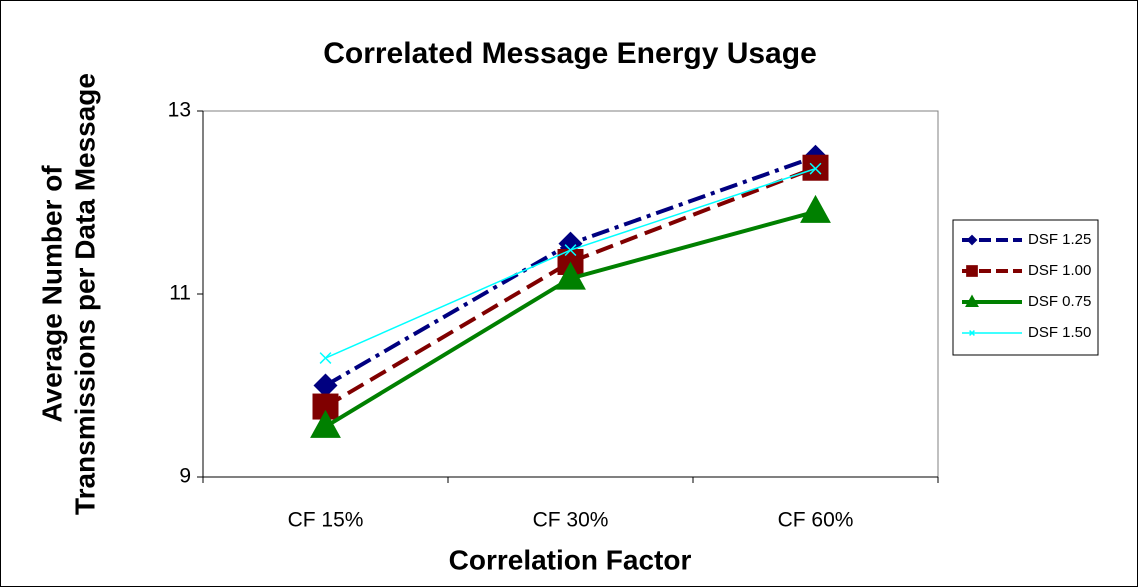  Describe the element at coordinates (179, 110) in the screenshot. I see `y-tick-label: 13` at that location.